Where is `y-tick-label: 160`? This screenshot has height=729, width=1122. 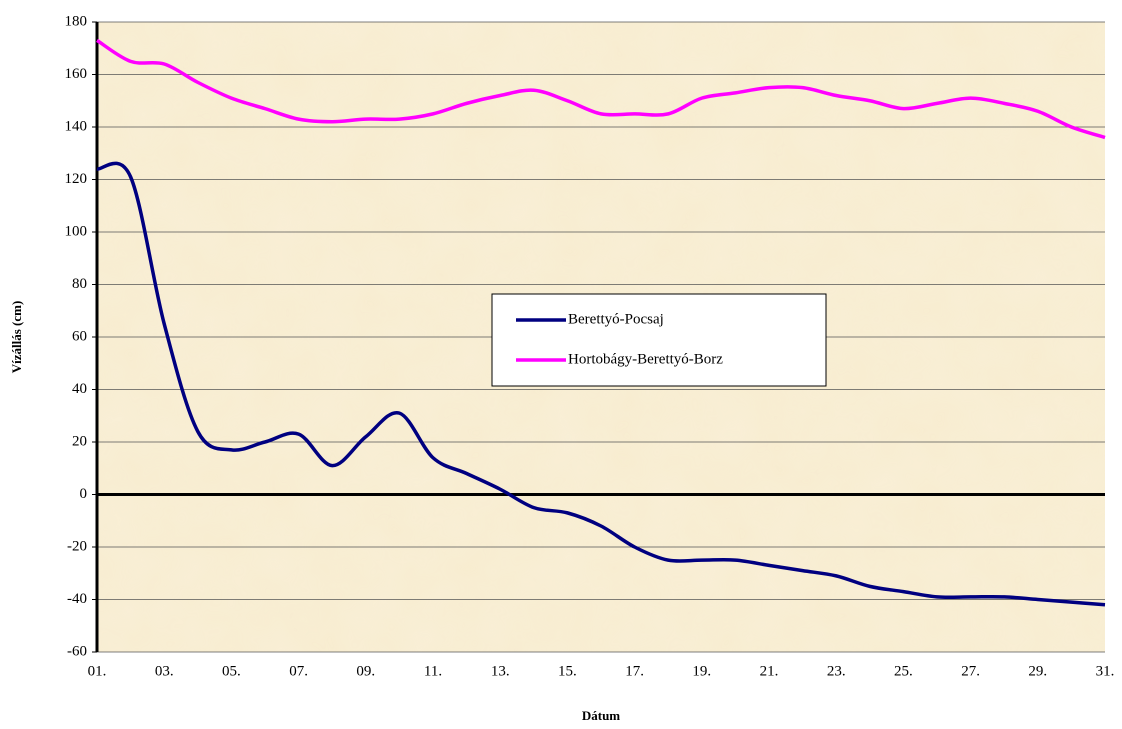
y-tick-label: 160 is located at coordinates (76, 74).